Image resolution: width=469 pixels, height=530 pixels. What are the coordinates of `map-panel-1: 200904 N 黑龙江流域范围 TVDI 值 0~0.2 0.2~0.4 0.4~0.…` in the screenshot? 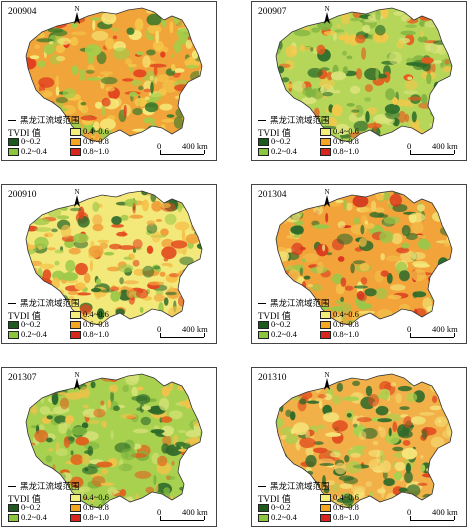 It's located at (109, 81).